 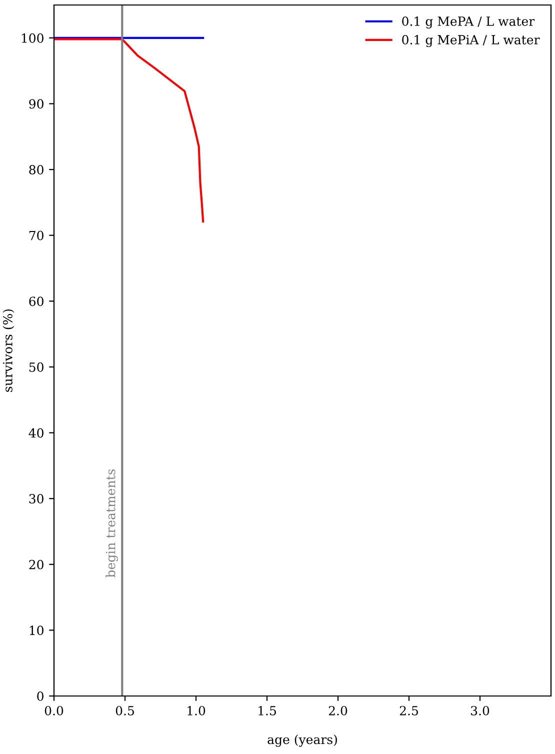 I want to click on y-axis-title: survivors (%), so click(x=8, y=350).